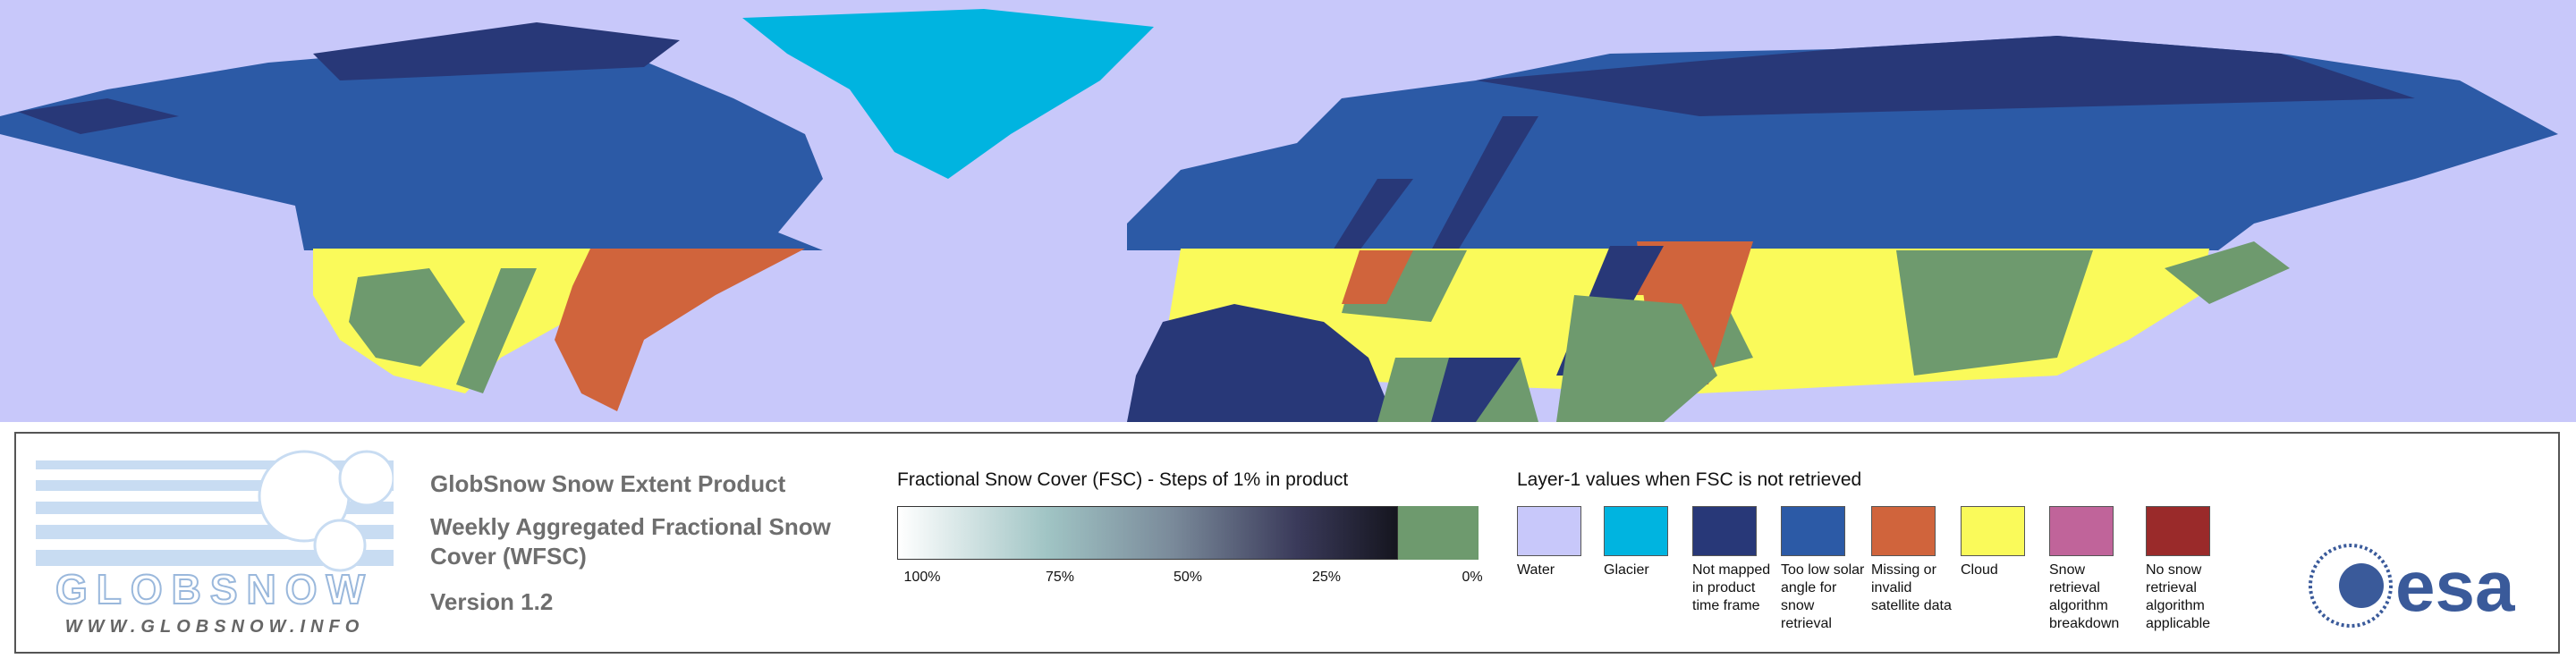 The width and height of the screenshot is (2576, 667). Describe the element at coordinates (2455, 586) in the screenshot. I see `esa-name: esa` at that location.